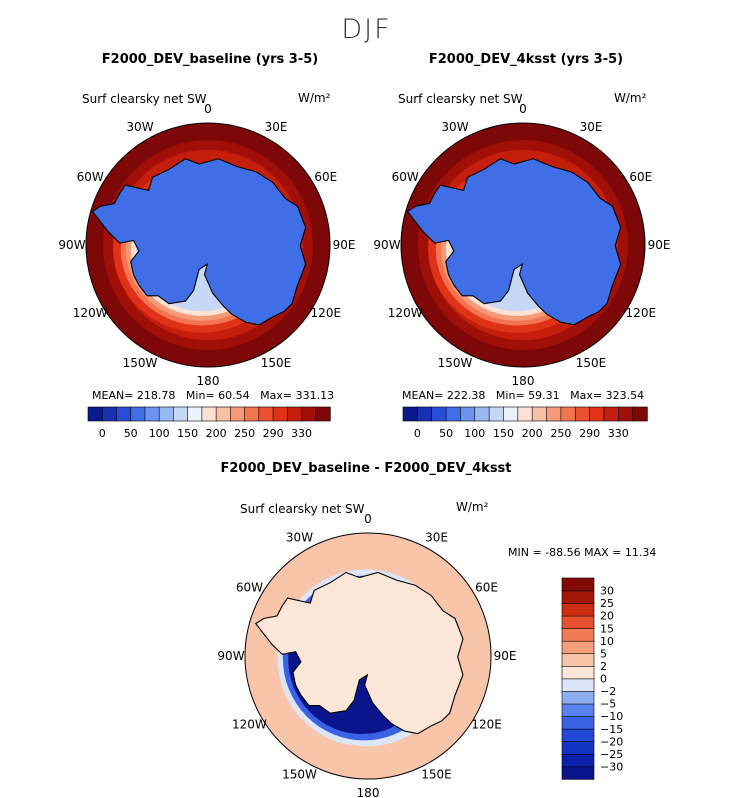  What do you see at coordinates (244, 433) in the screenshot?
I see `colorbar-tick-label: 250` at bounding box center [244, 433].